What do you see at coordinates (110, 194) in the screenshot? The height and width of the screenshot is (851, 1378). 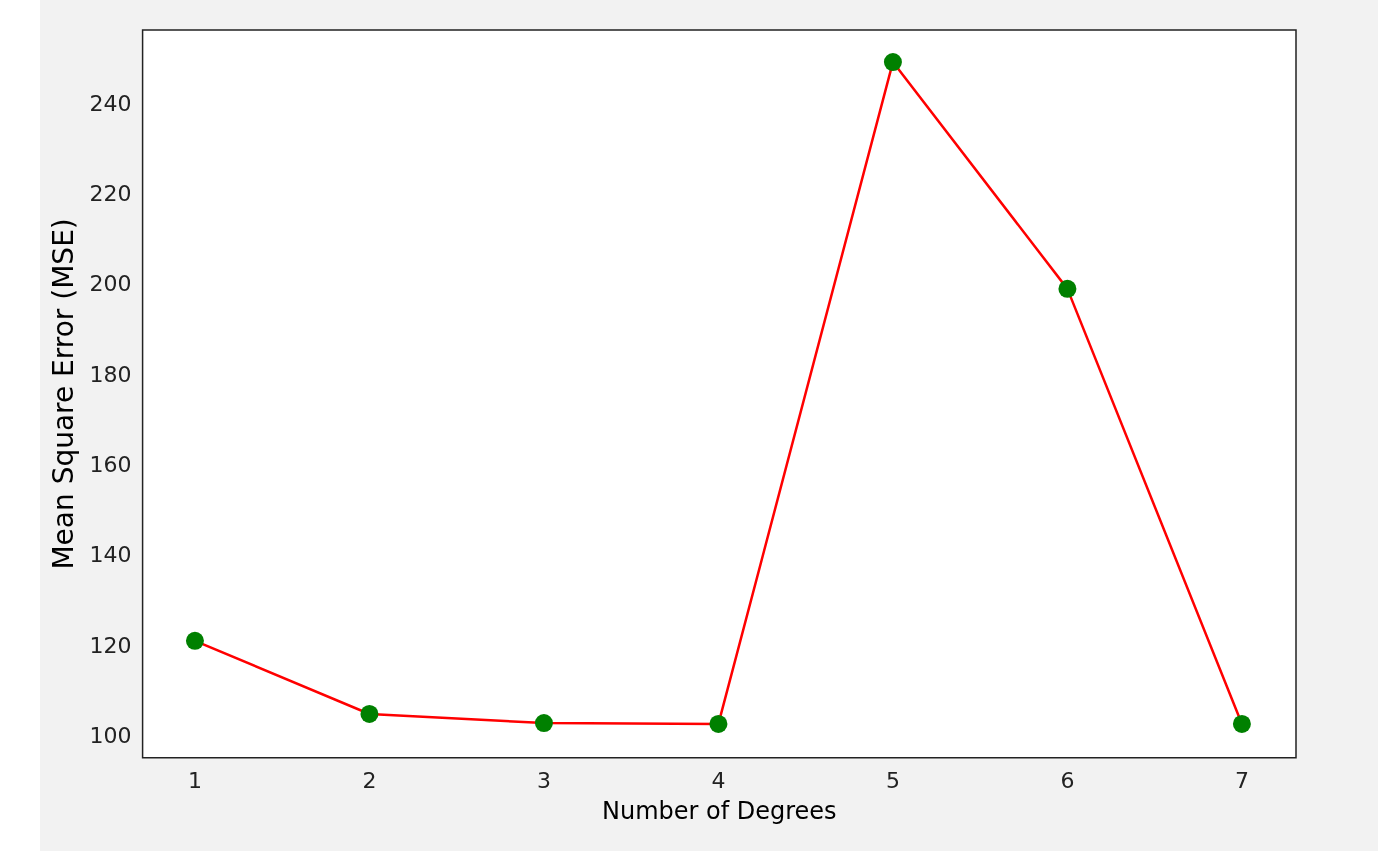 I see `y-tick-label: 220` at bounding box center [110, 194].